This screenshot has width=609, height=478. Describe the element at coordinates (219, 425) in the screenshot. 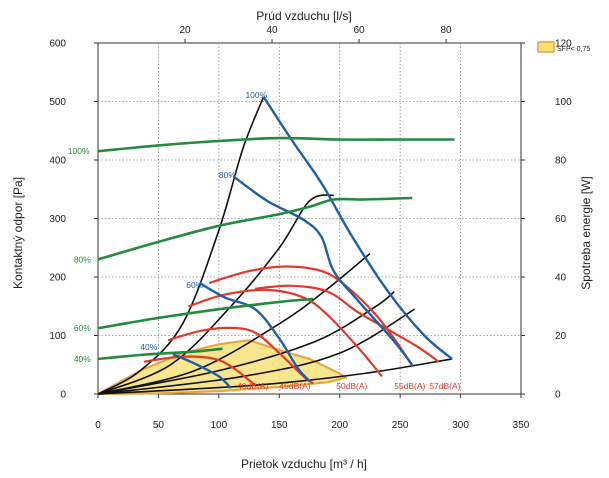

I see `x-tick-label: 100` at that location.